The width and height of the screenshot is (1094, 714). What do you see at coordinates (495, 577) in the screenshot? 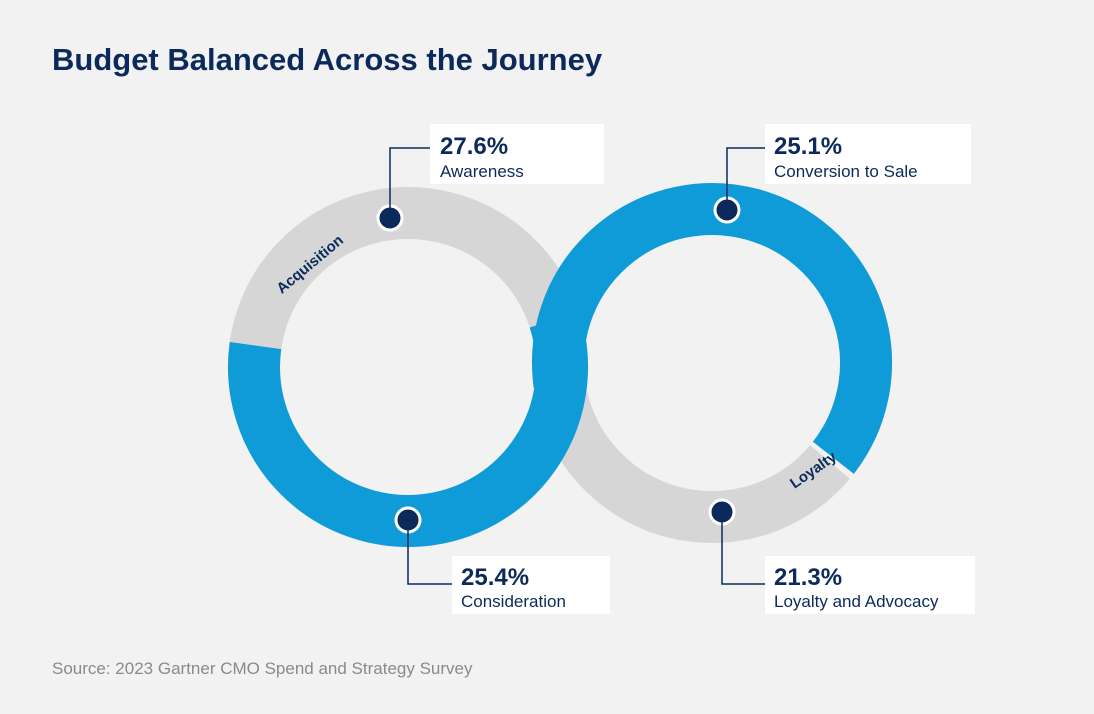
I see `stage-value: 25.4%` at bounding box center [495, 577].